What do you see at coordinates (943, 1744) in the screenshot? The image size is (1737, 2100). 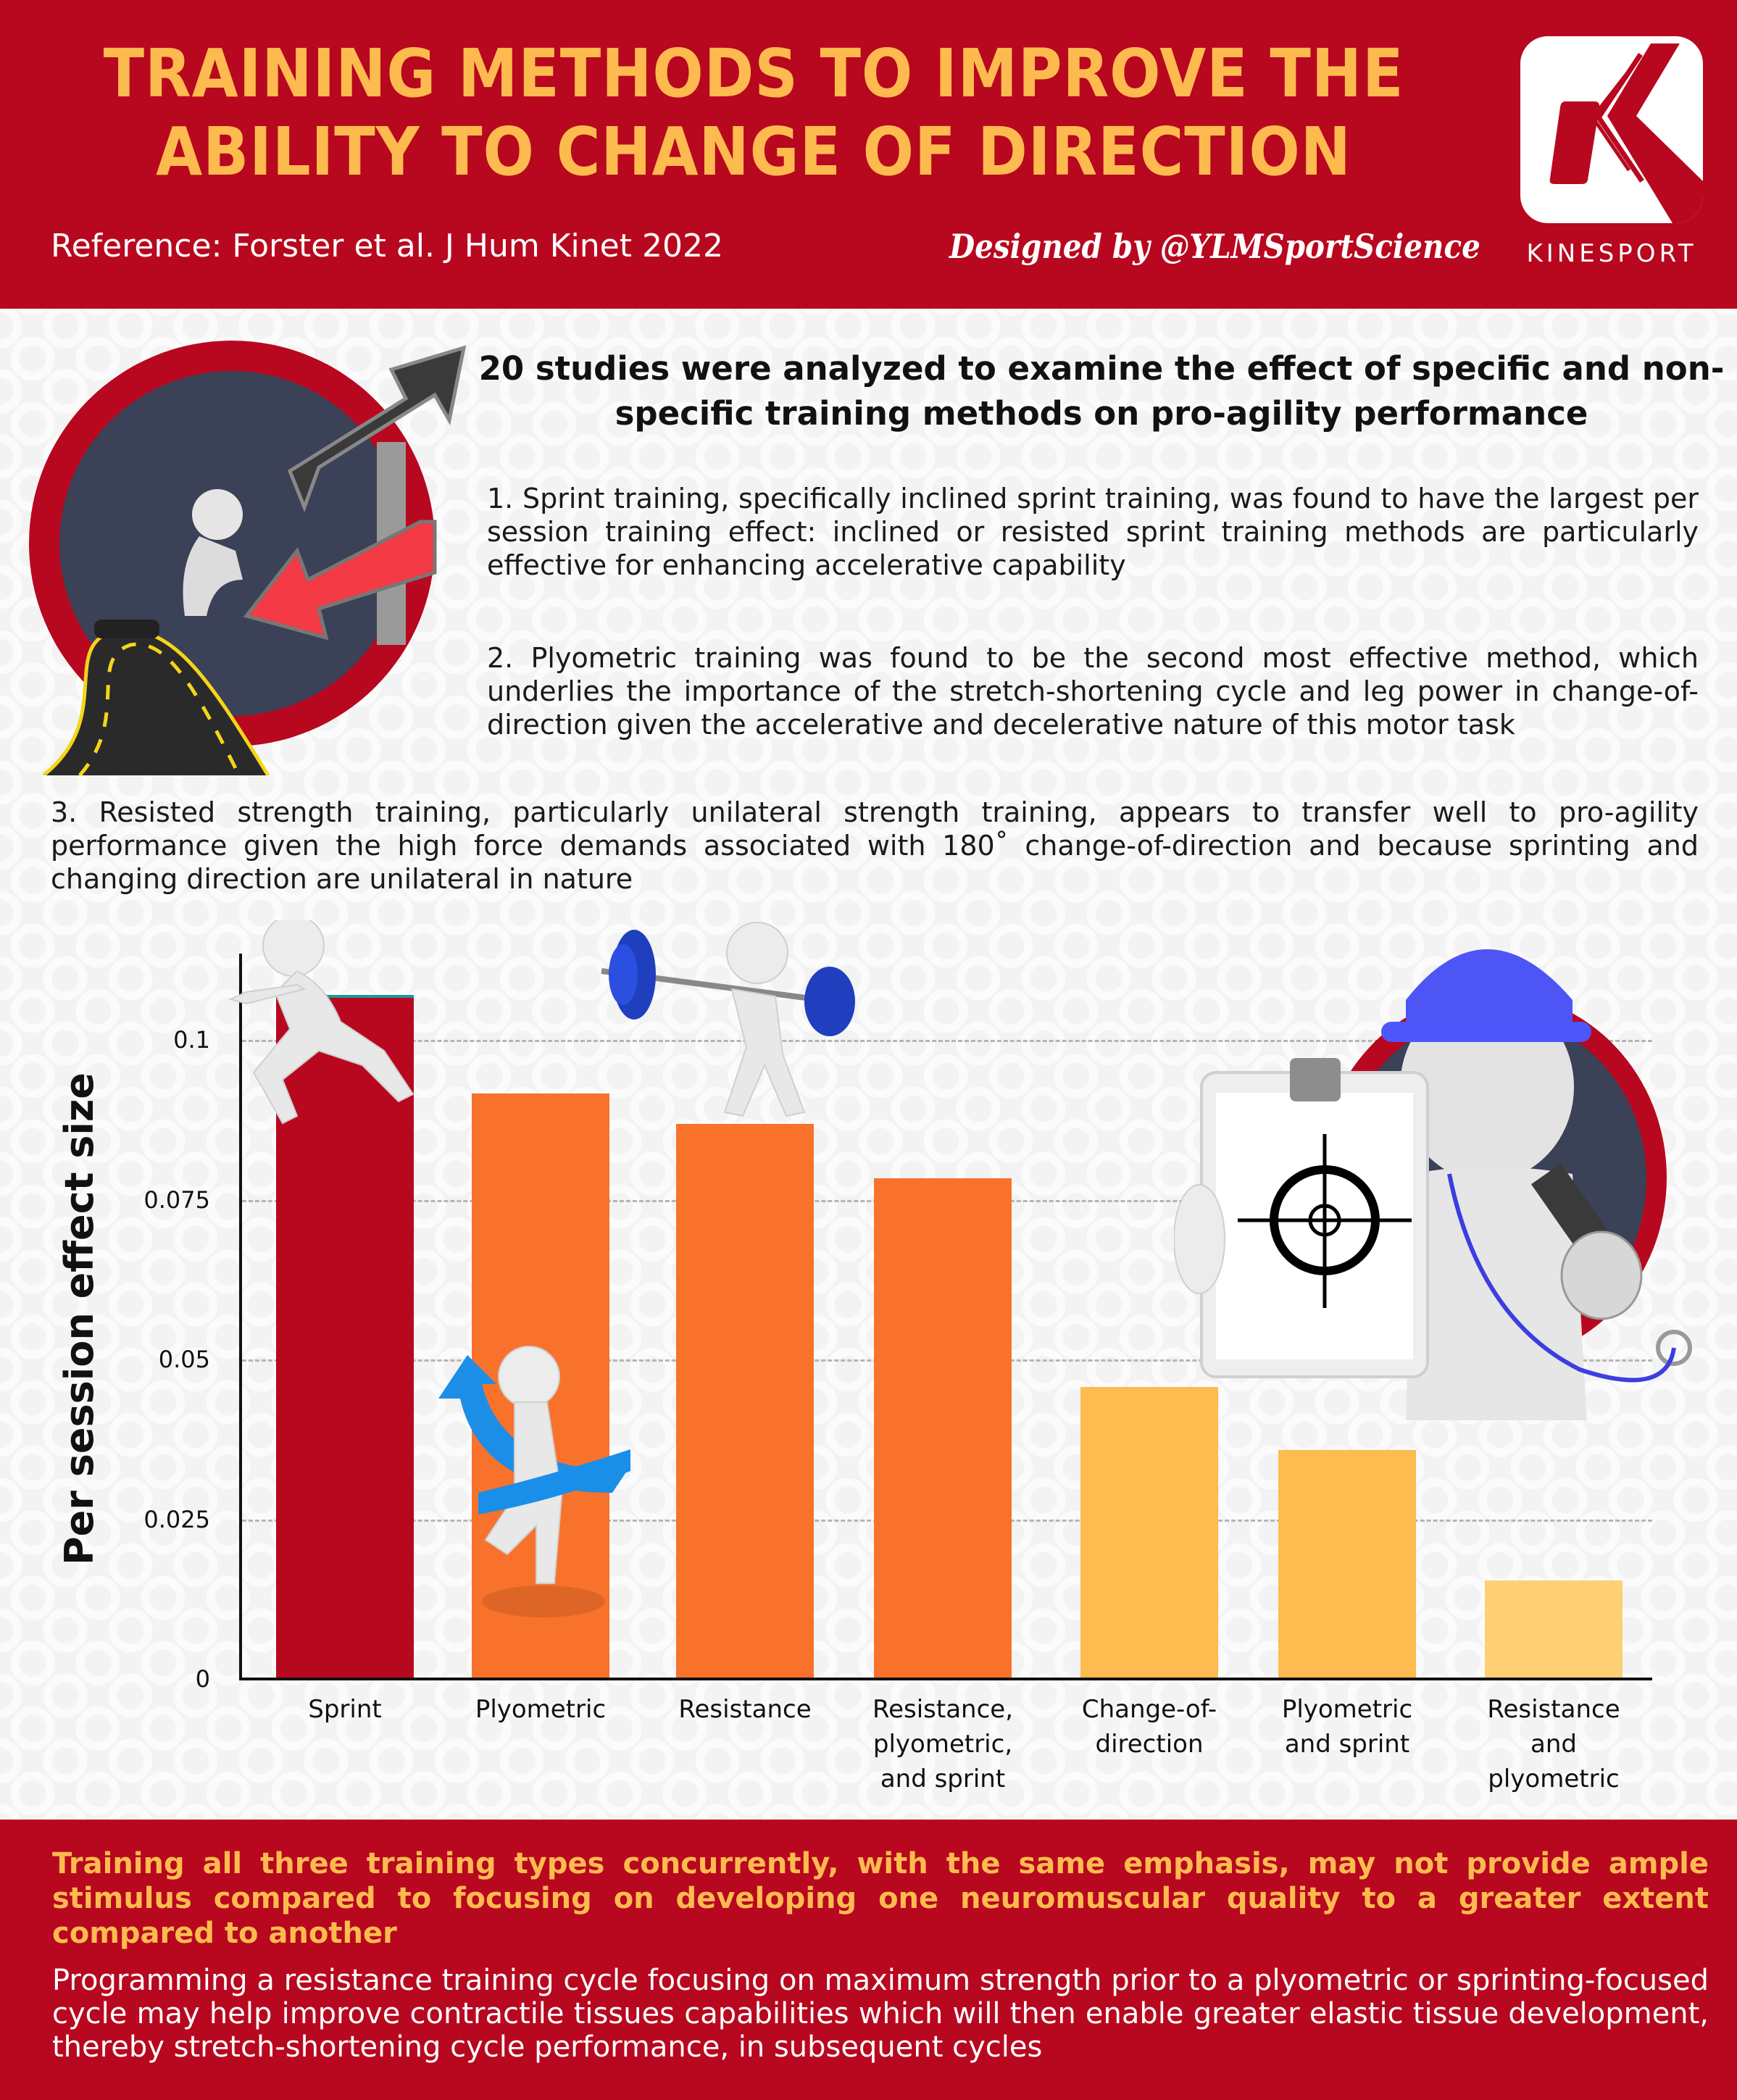 I see `x-label-resistance-plyometric-sprint: Resistance, plyometric, and sprint` at bounding box center [943, 1744].